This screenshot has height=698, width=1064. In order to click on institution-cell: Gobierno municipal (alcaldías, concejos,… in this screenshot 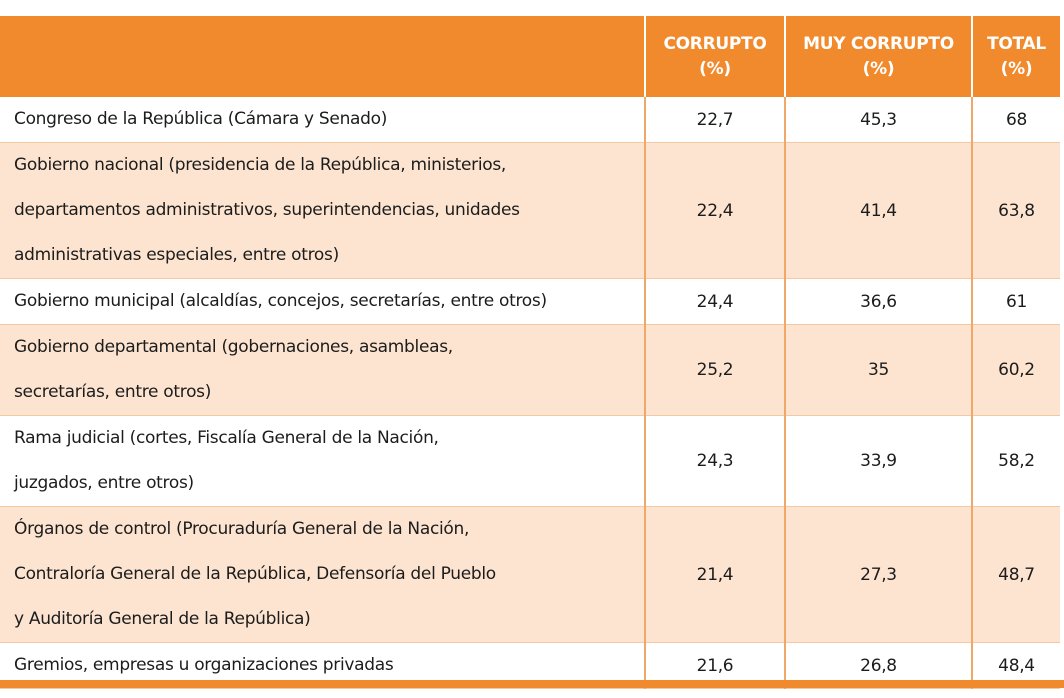, I will do `click(322, 301)`.